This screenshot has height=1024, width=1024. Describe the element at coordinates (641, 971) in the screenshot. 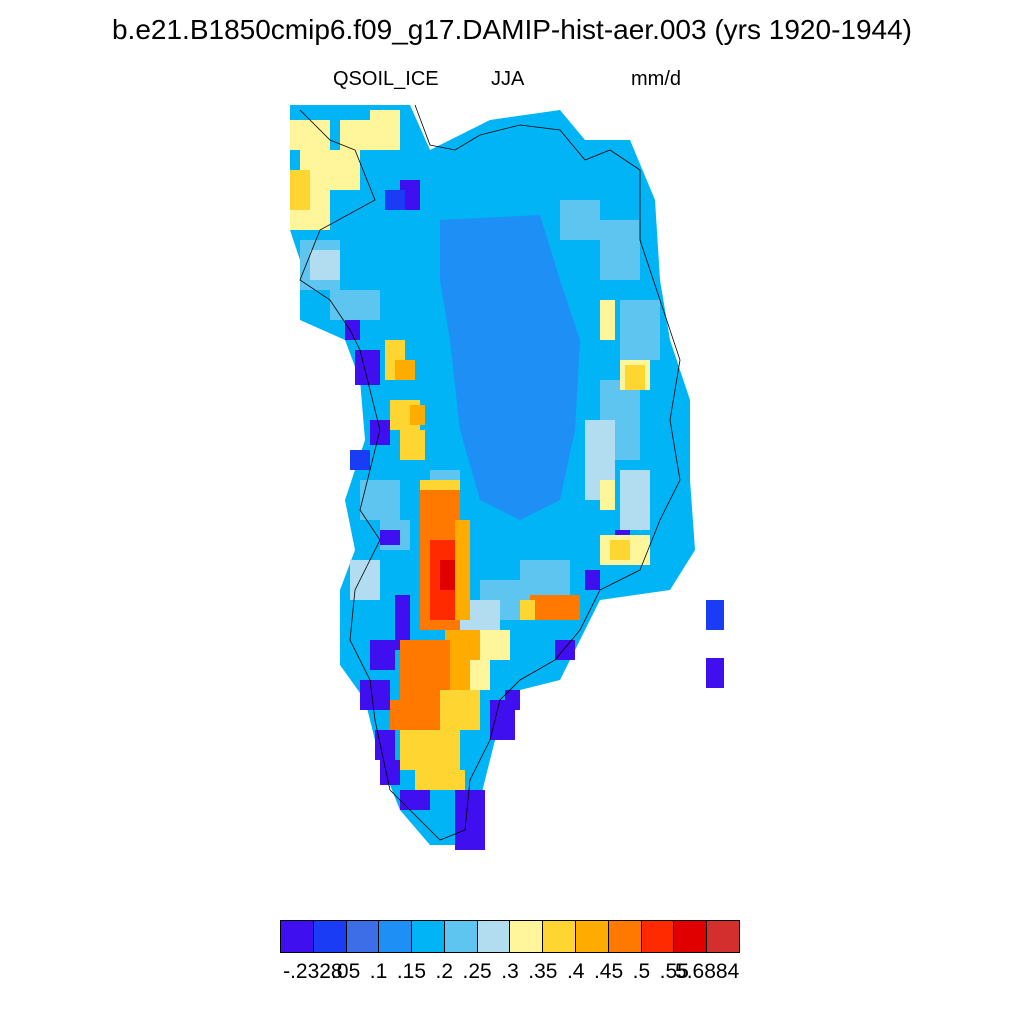

I see `colorbar-tick-label: .5` at that location.